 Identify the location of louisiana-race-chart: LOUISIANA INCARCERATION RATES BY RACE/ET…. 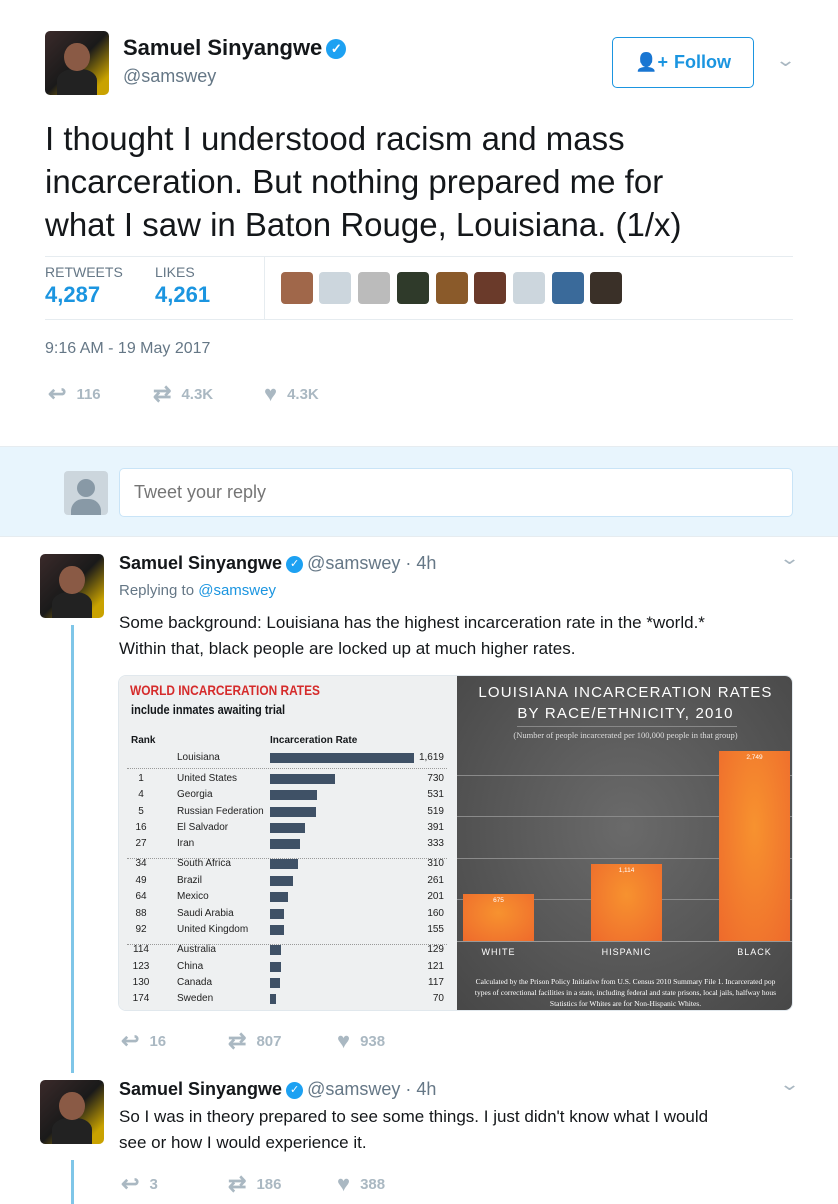
(624, 843).